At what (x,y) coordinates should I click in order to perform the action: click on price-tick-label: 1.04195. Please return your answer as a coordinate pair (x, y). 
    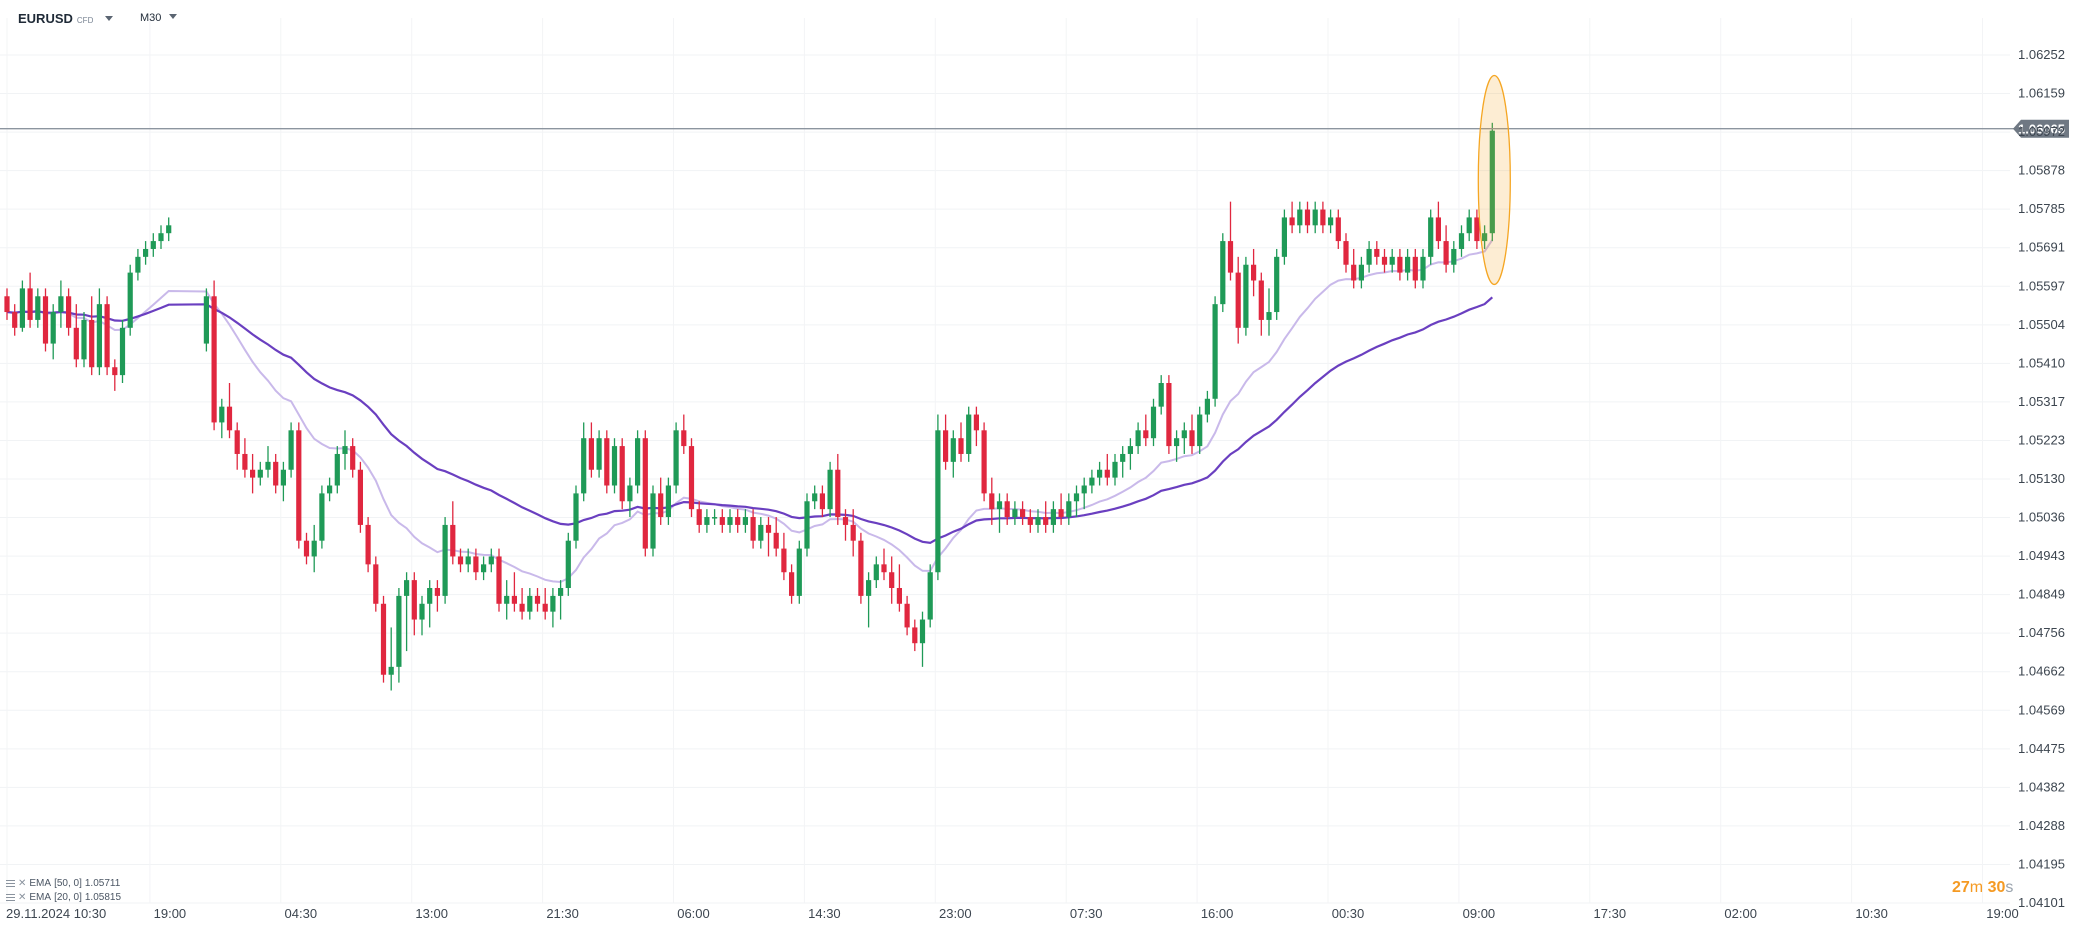
    Looking at the image, I should click on (2041, 863).